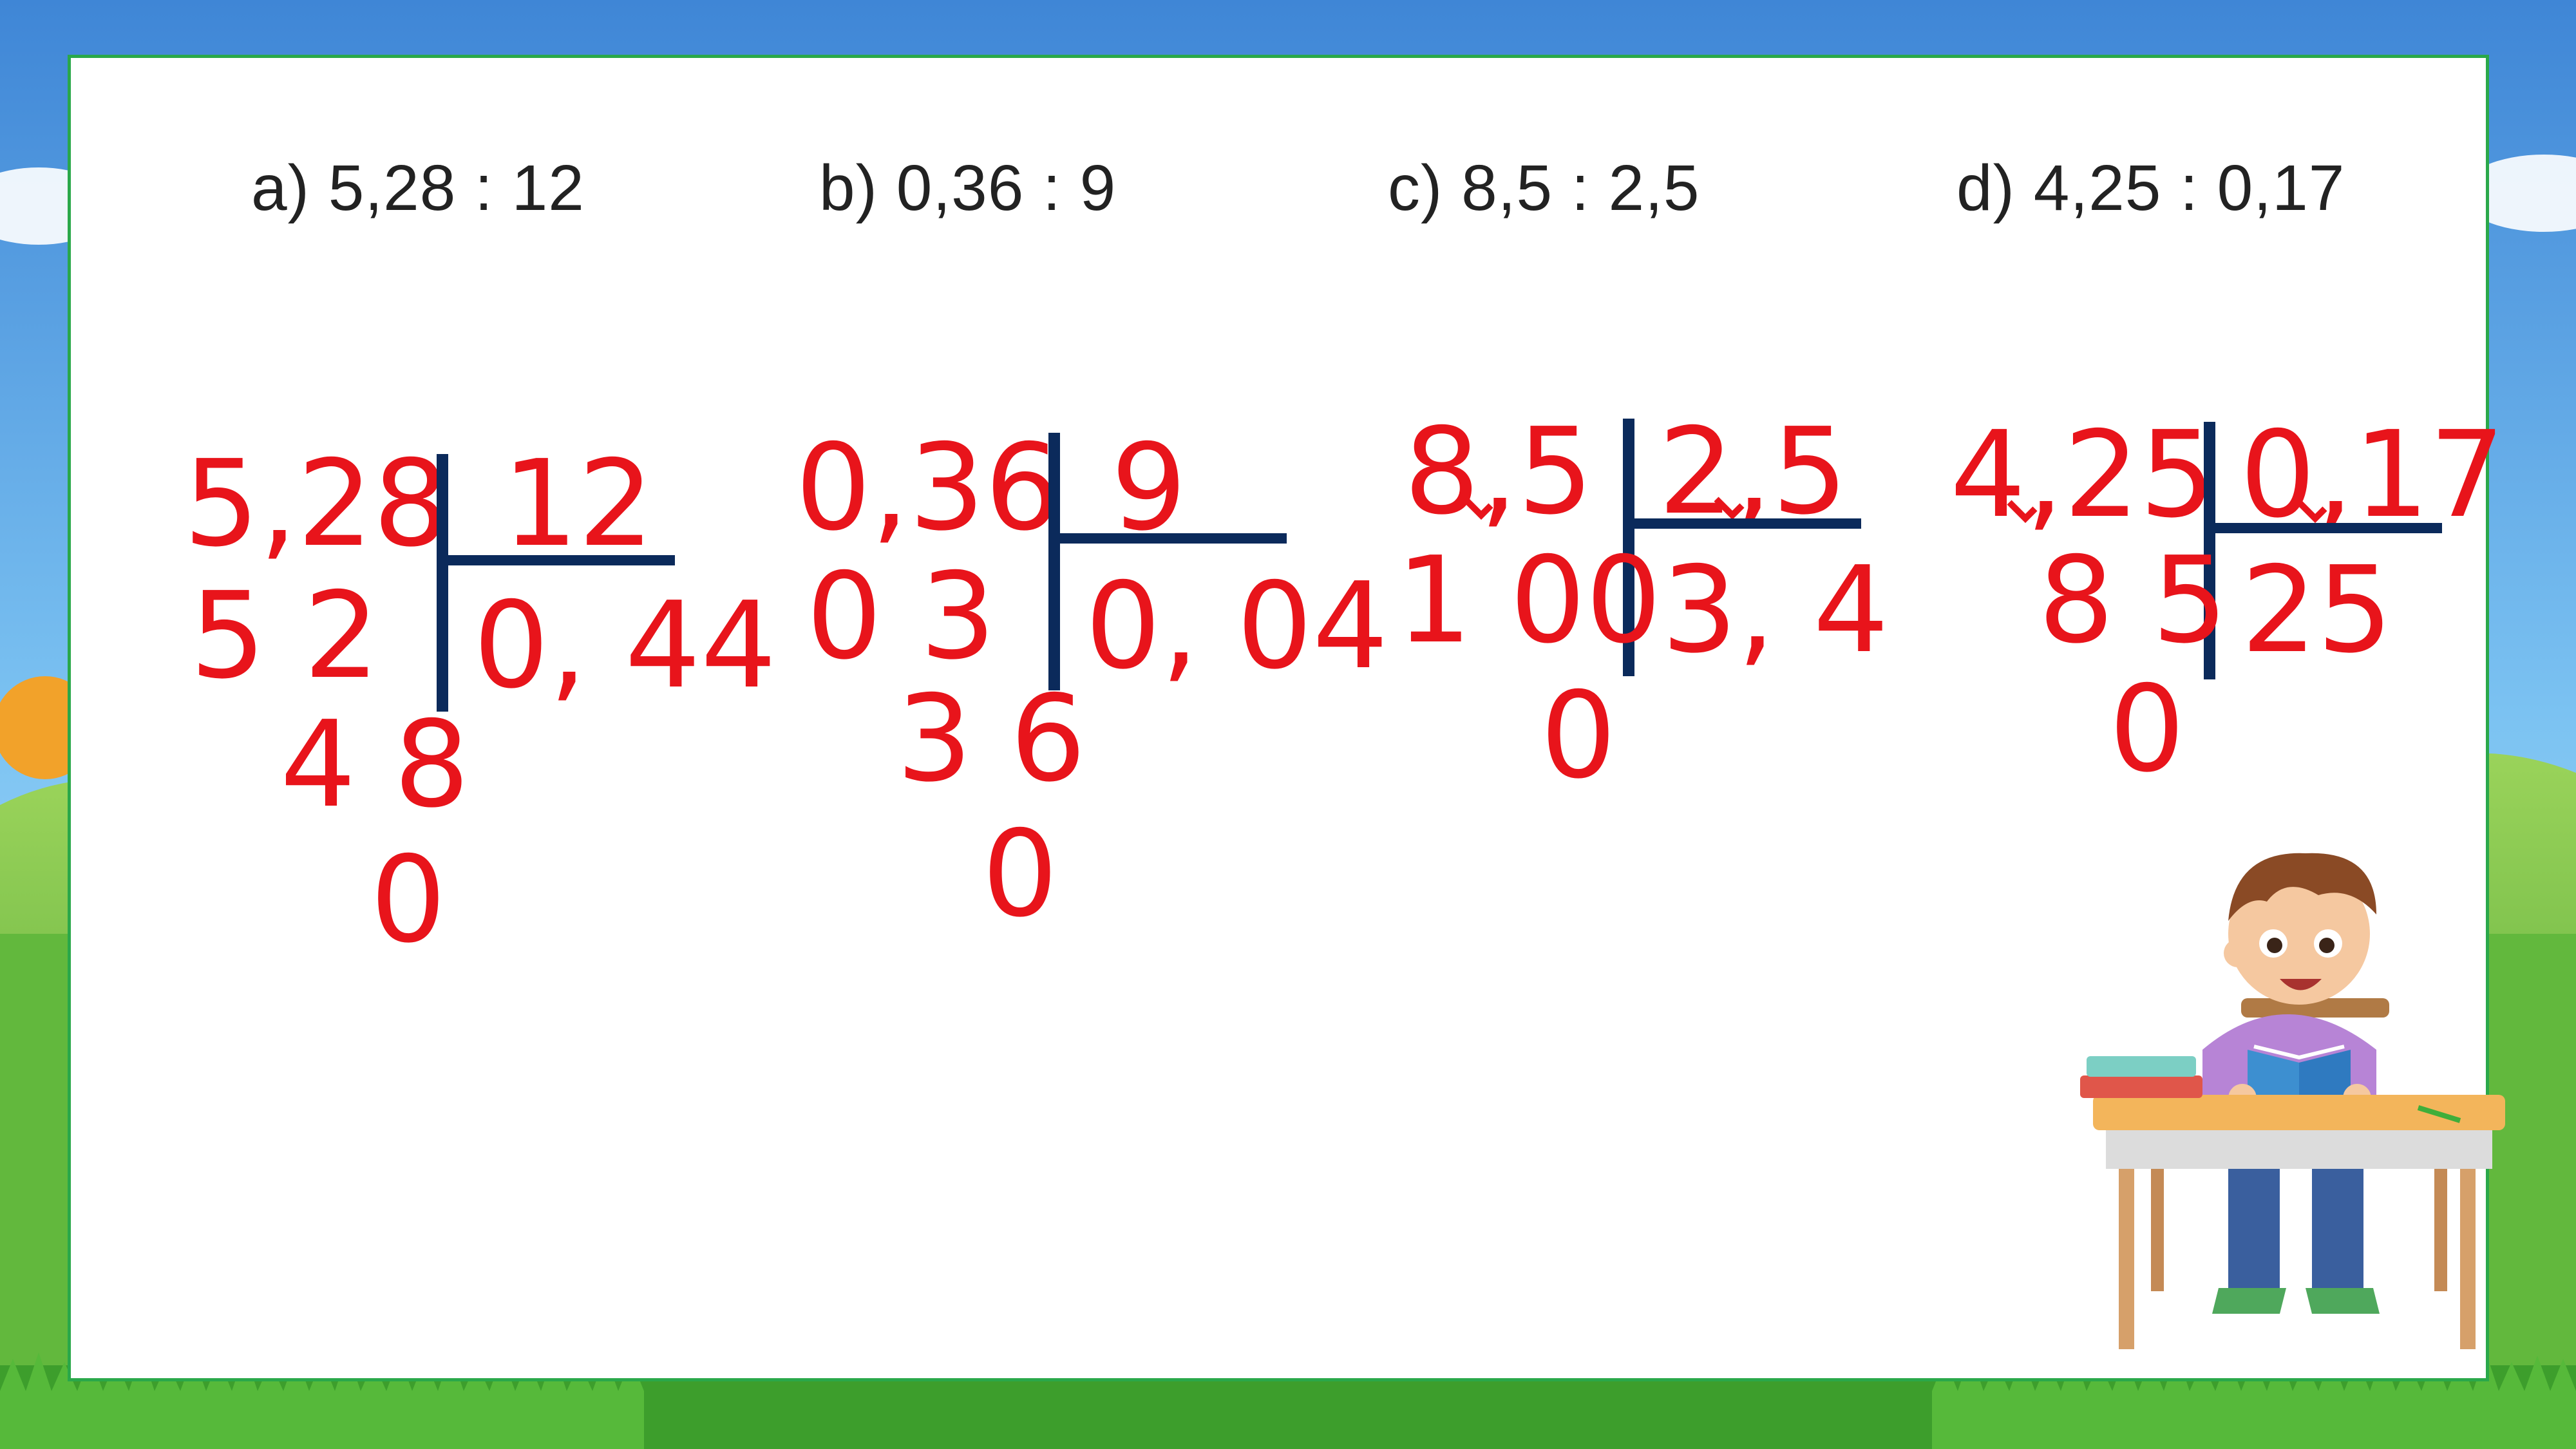 This screenshot has height=1449, width=2576. Describe the element at coordinates (2133, 601) in the screenshot. I see `partial-product-d-1: 8 5` at that location.